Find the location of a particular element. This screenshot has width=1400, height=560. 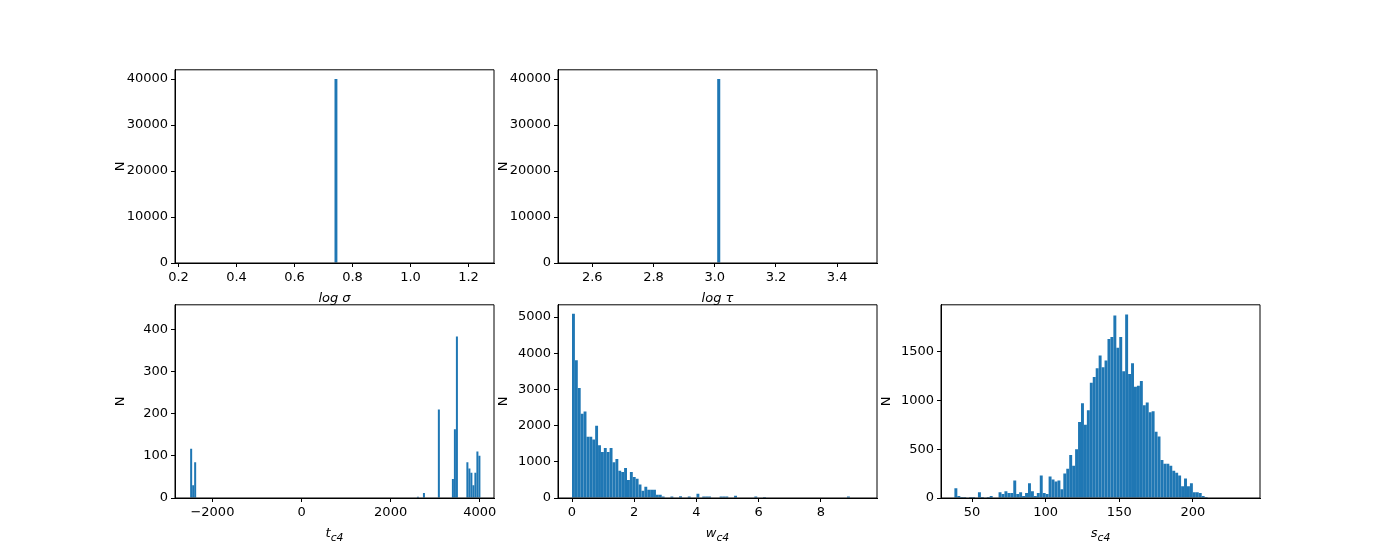

x-tick-label: 0.4 is located at coordinates (236, 277).